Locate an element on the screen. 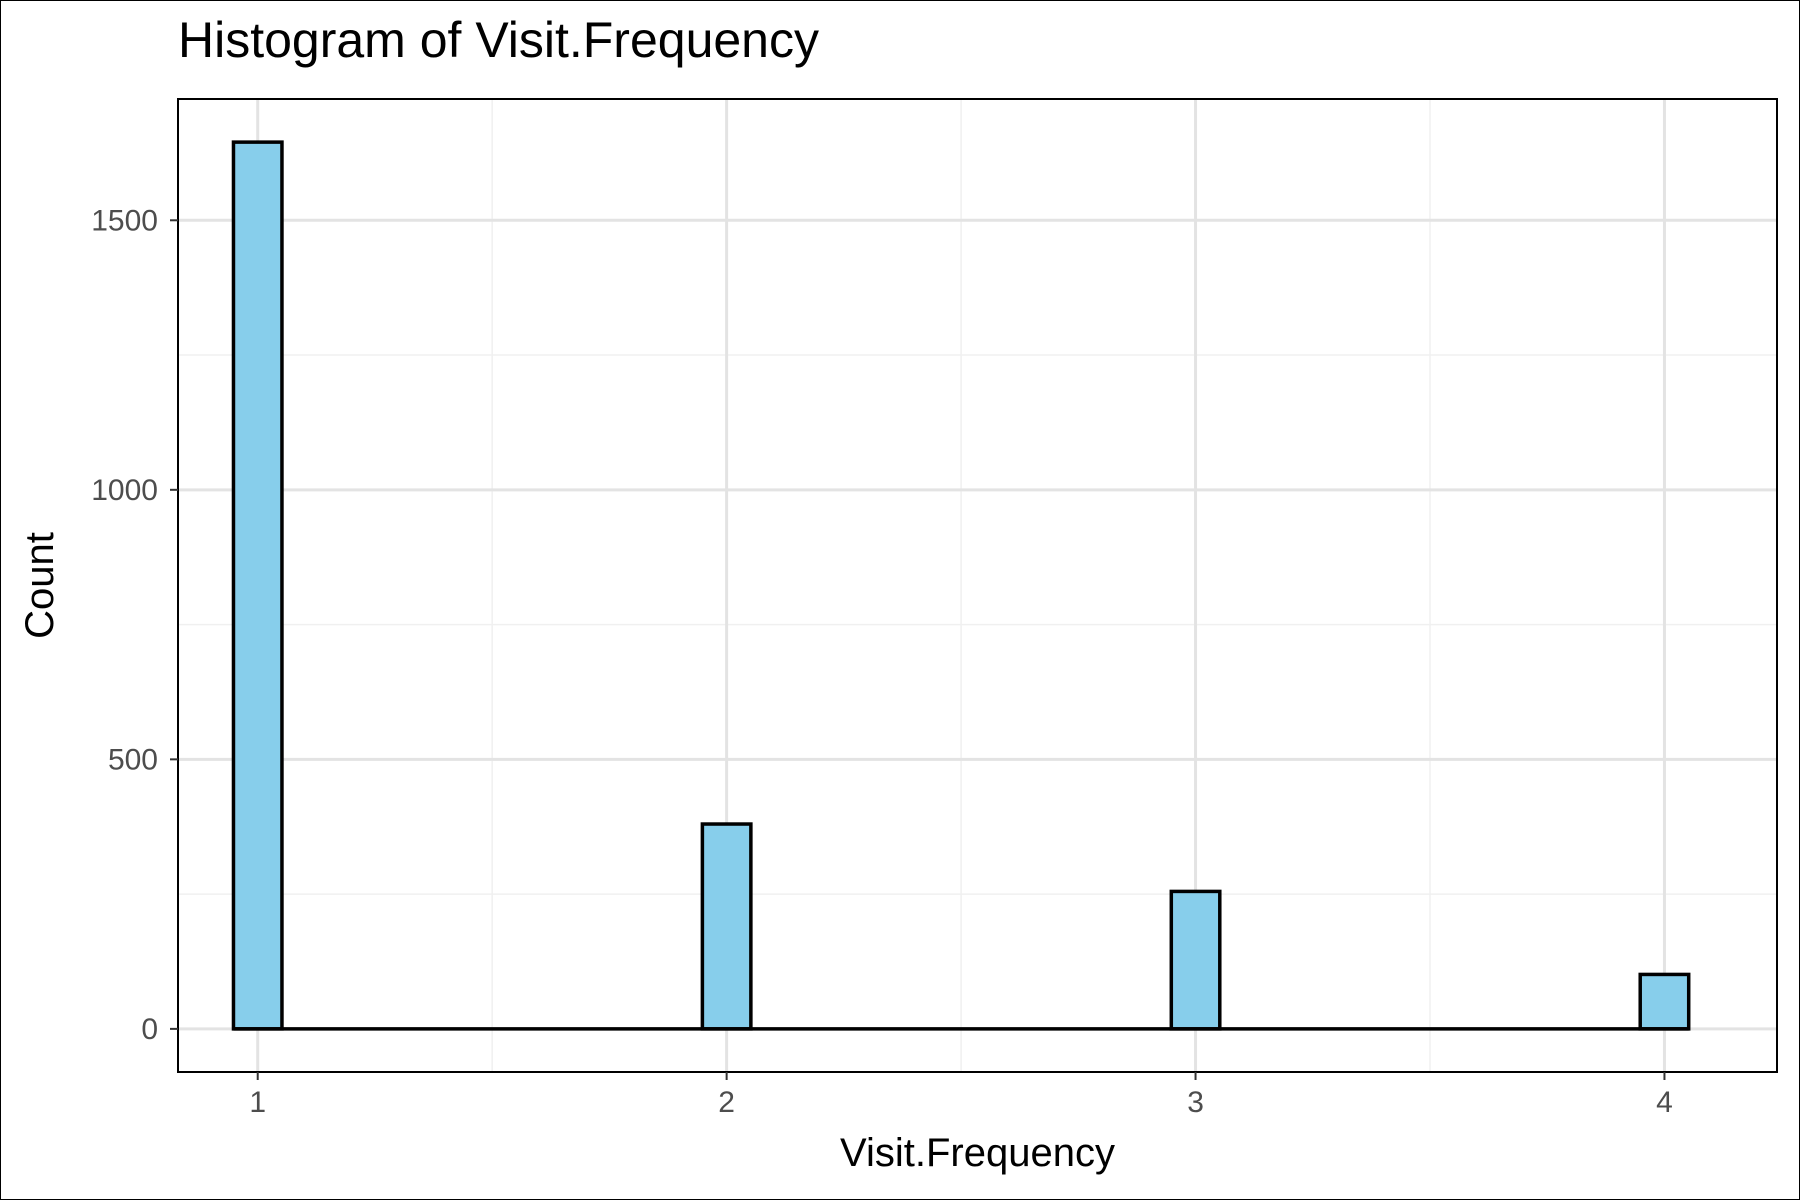 The width and height of the screenshot is (1800, 1200). y-tick-label: 1000 is located at coordinates (124, 490).